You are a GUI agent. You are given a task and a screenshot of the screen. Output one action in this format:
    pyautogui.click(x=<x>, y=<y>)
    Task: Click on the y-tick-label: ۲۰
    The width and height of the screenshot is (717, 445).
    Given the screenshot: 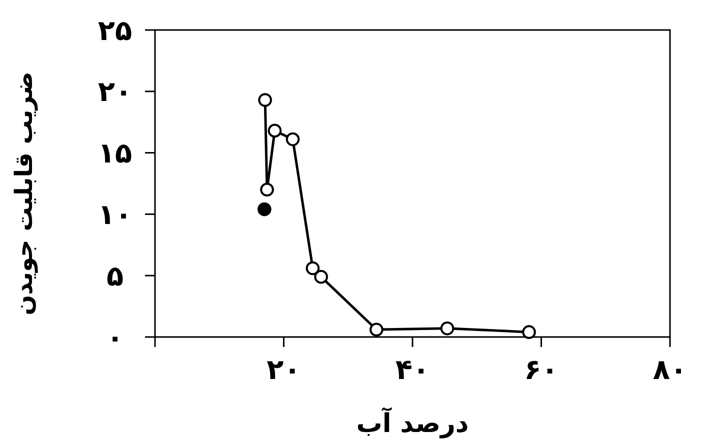 What is the action you would take?
    pyautogui.click(x=115, y=91)
    